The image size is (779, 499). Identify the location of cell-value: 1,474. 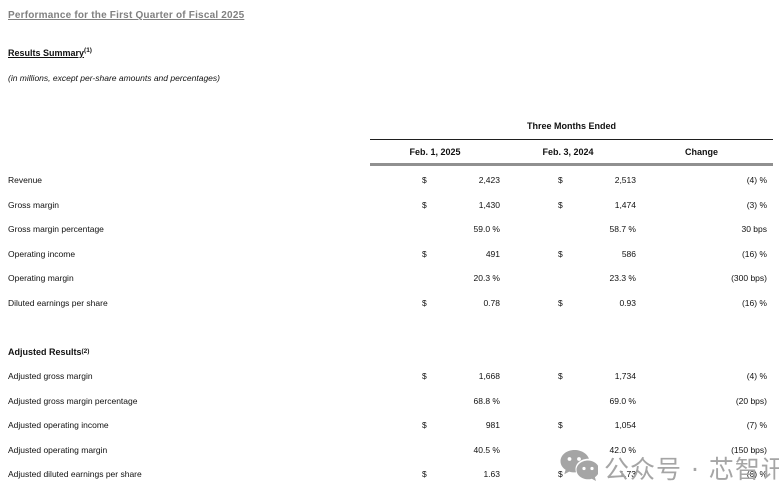
(625, 204).